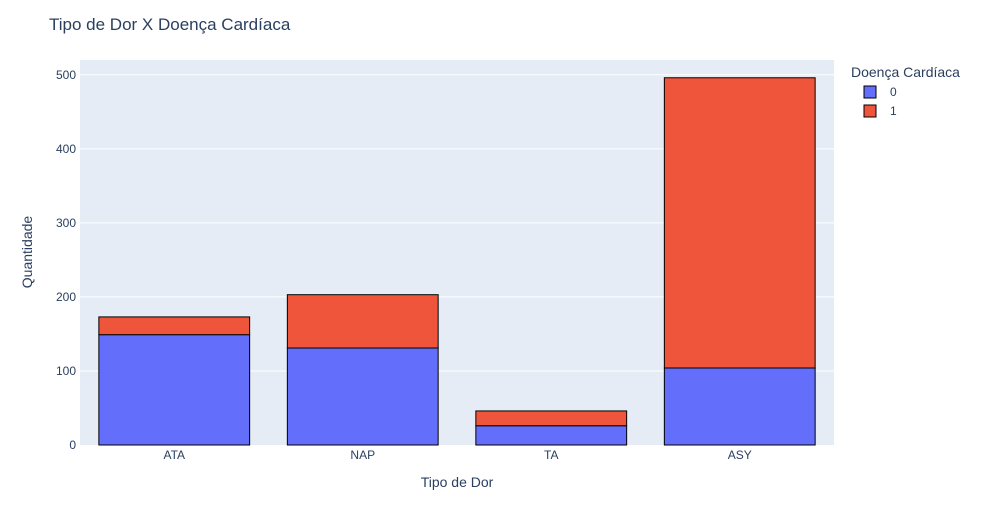  What do you see at coordinates (27, 252) in the screenshot?
I see `y-axis-title: Quantidade` at bounding box center [27, 252].